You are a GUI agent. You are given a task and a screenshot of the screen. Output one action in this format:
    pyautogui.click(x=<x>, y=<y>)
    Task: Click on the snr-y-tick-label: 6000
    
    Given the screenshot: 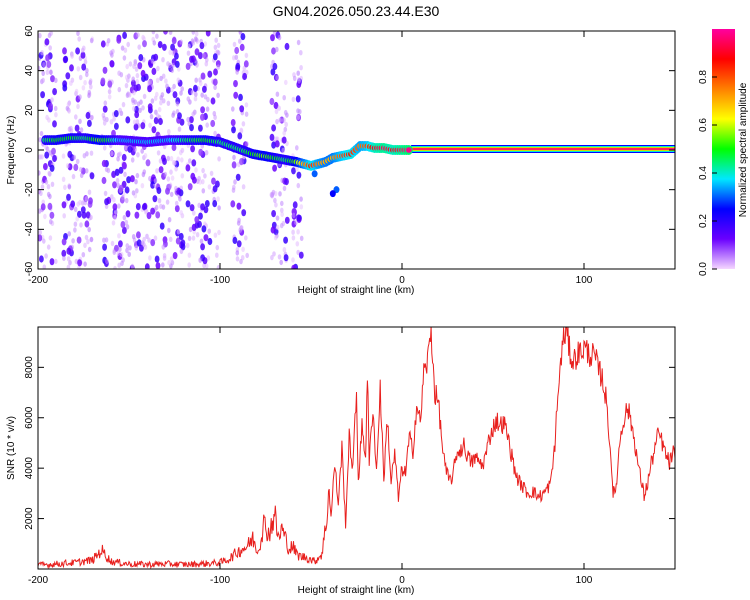 What is the action you would take?
    pyautogui.click(x=29, y=417)
    